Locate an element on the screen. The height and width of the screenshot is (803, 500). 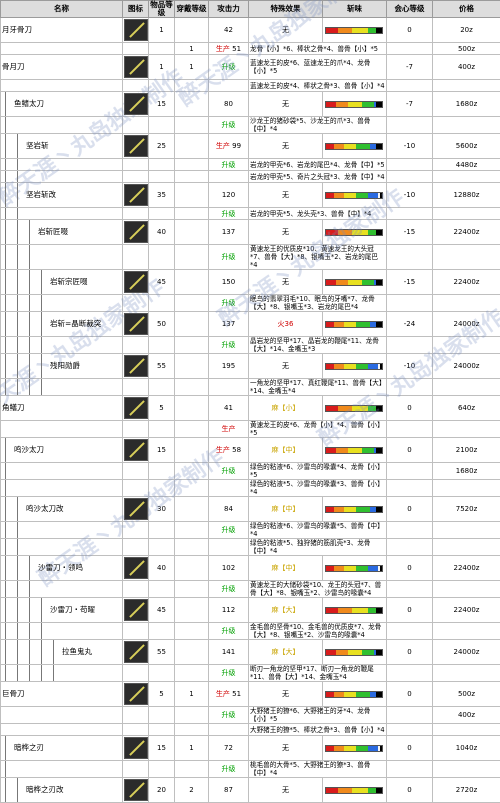
weapon-name-cell: 沙雷刀・领鸣 is located at coordinates (62, 568).